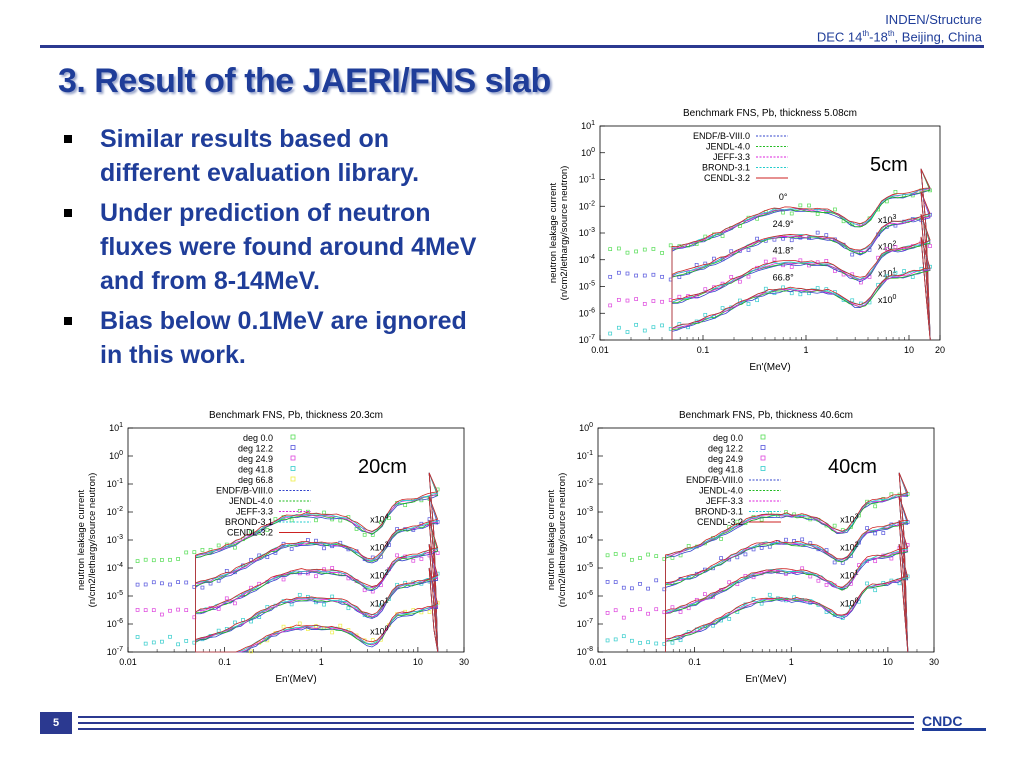 The height and width of the screenshot is (768, 1024). What do you see at coordinates (92, 540) in the screenshot?
I see `y-axis-label-line2: (n/cm2/lethargy/source neutron)` at bounding box center [92, 540].